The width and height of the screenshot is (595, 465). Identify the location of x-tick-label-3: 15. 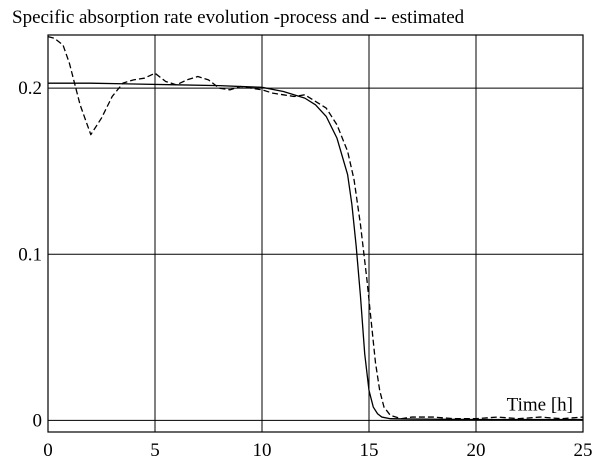
(369, 450).